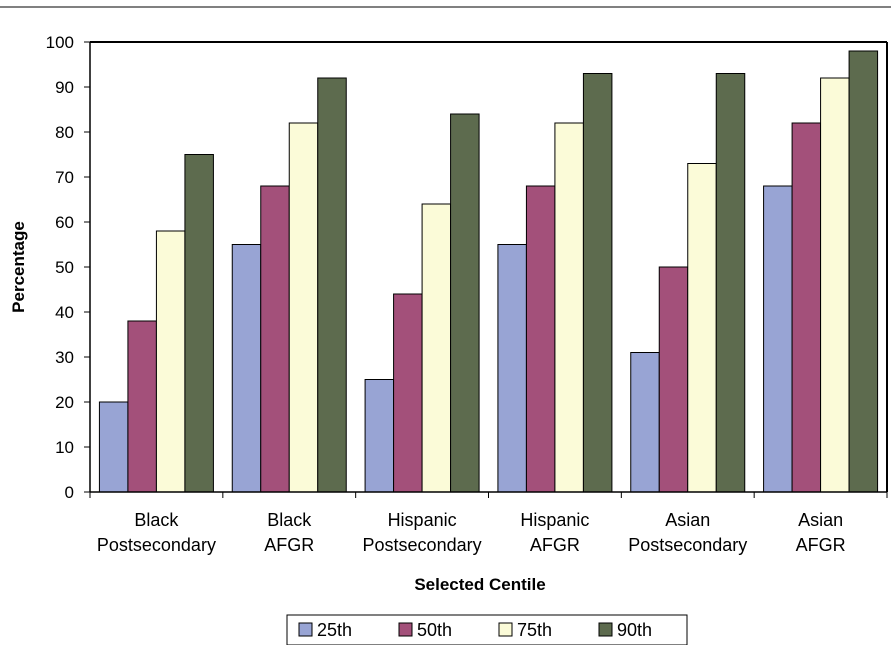  Describe the element at coordinates (634, 630) in the screenshot. I see `legend-label-90th: 90th` at that location.